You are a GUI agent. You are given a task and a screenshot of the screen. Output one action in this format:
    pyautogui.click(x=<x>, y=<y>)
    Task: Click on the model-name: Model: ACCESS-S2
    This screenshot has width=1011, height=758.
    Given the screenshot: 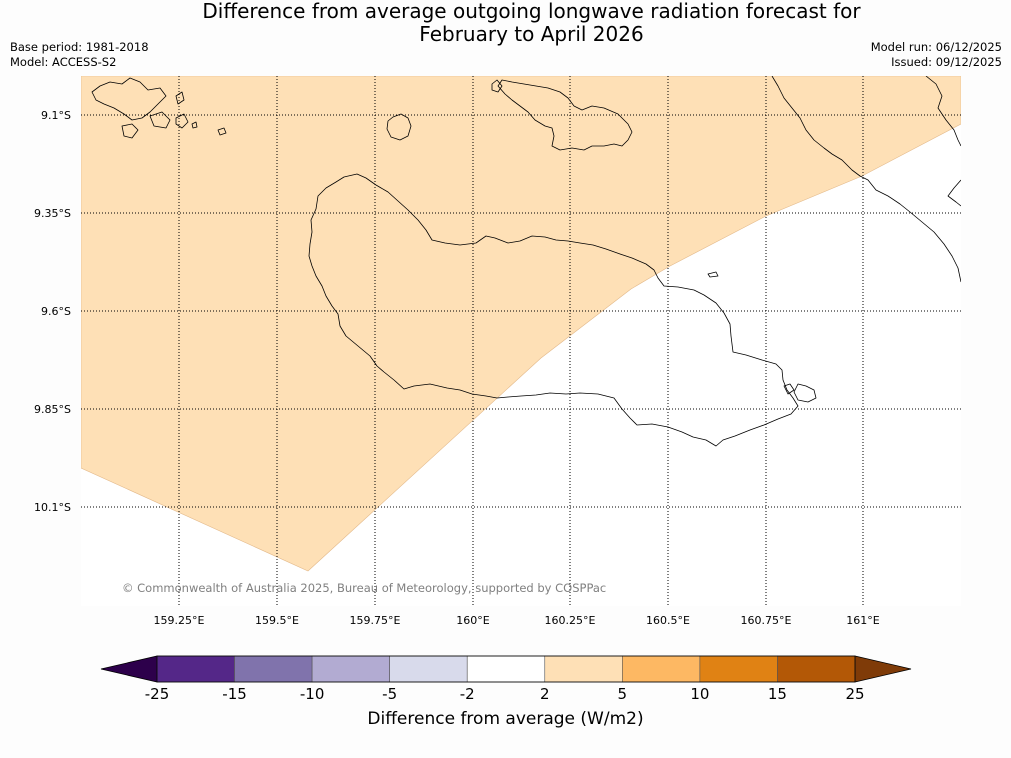 What is the action you would take?
    pyautogui.click(x=63, y=62)
    